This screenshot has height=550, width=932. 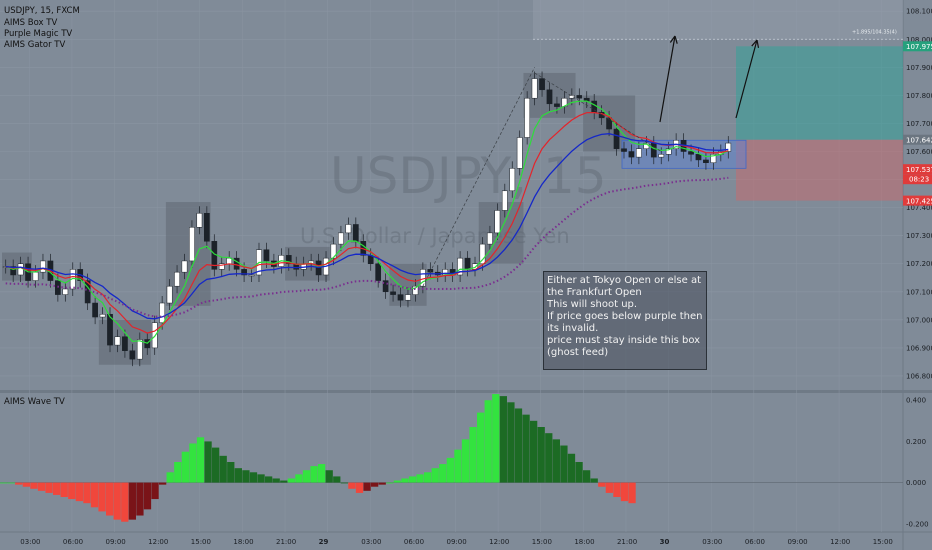 I want to click on note-line: its invalid., so click(x=573, y=328).